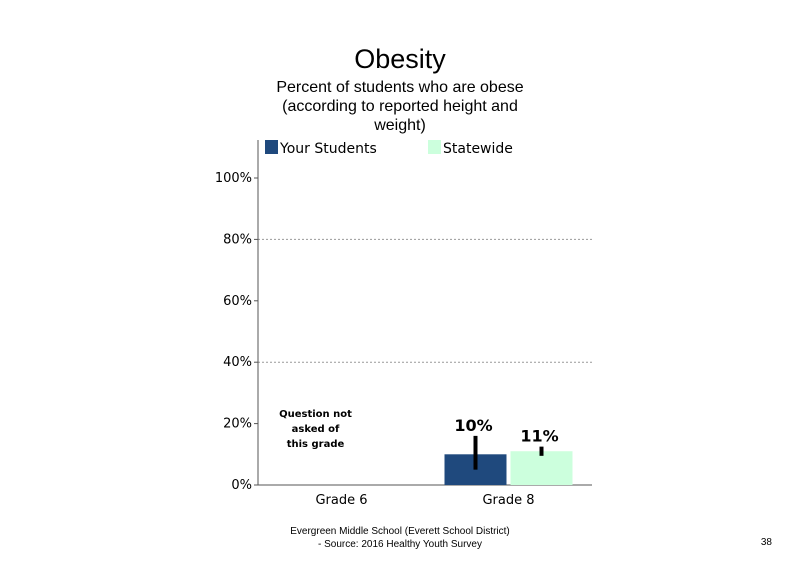 The height and width of the screenshot is (568, 800). Describe the element at coordinates (237, 239) in the screenshot. I see `y-tick-label: 80%` at that location.